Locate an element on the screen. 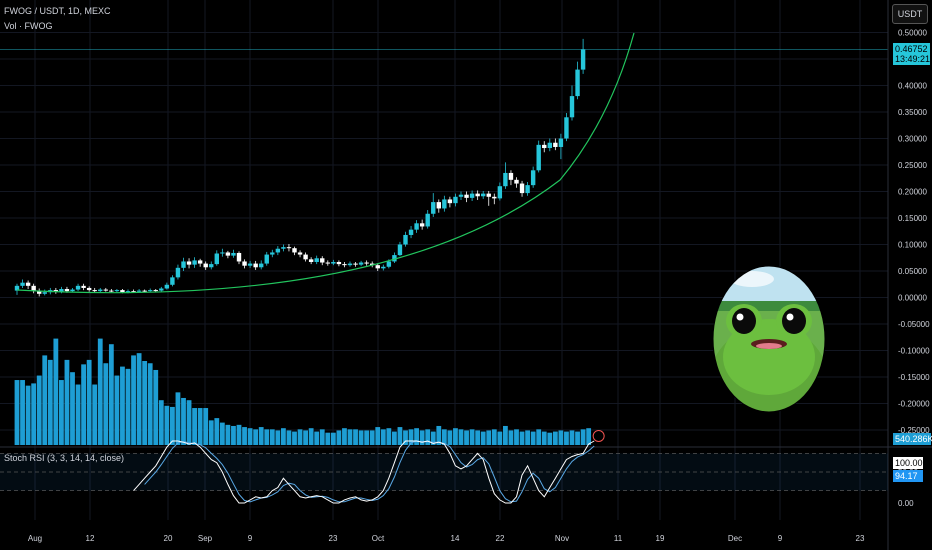 This screenshot has height=550, width=932. time-tick-label: Nov is located at coordinates (562, 538).